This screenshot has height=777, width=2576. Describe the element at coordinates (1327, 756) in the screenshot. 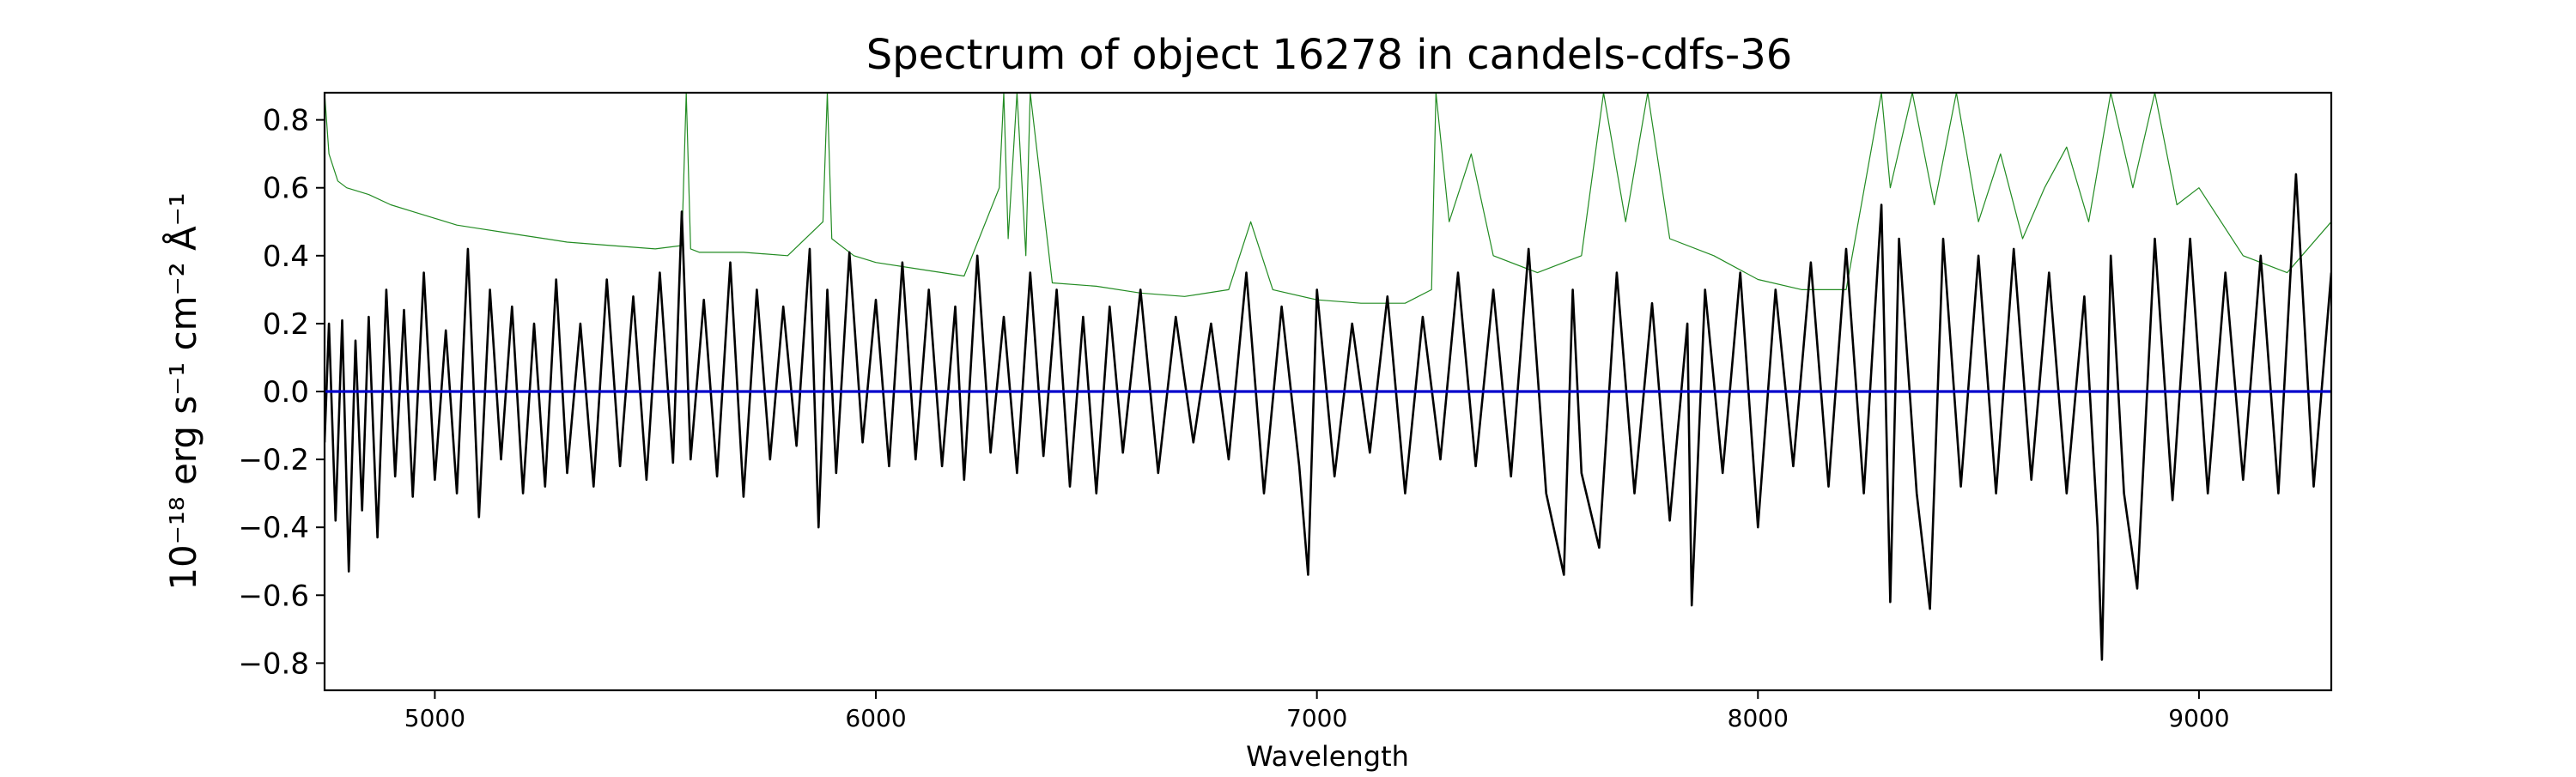

I see `x-axis-label: Wavelength` at that location.